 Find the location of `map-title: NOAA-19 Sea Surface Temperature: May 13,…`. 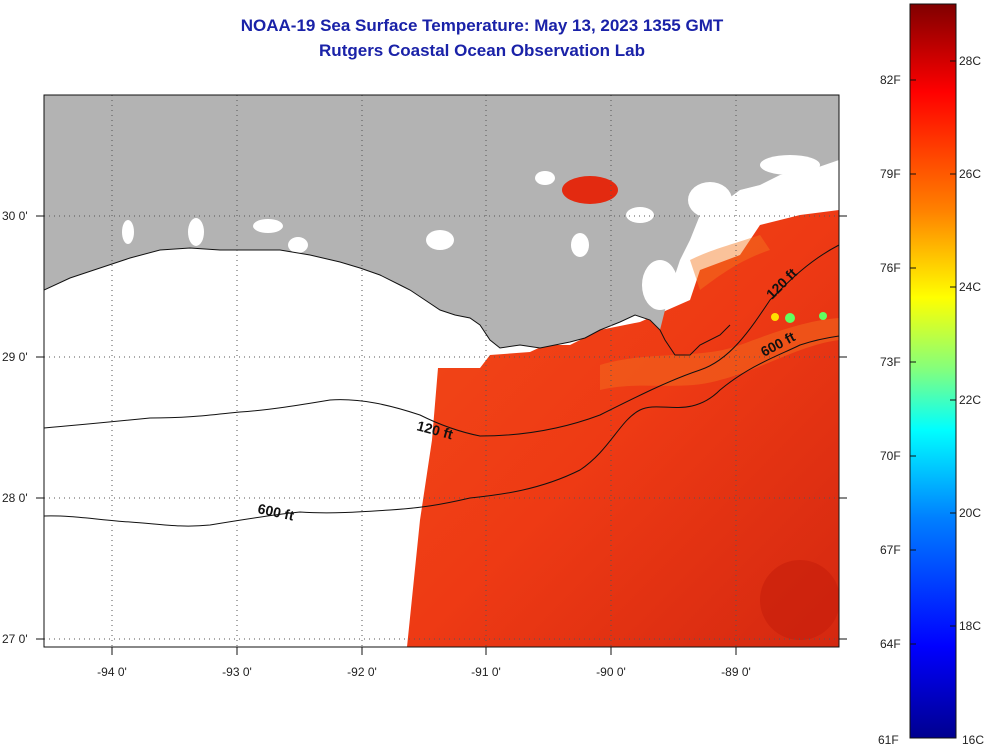

map-title: NOAA-19 Sea Surface Temperature: May 13,… is located at coordinates (482, 25).